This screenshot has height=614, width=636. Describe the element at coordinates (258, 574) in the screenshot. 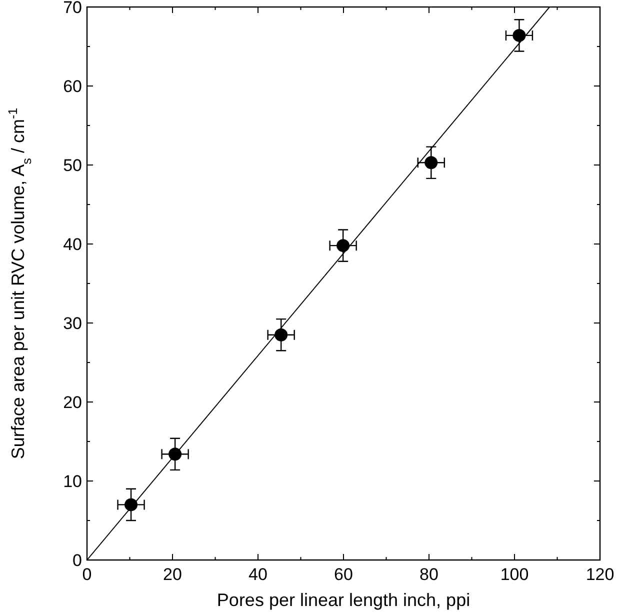

I see `x-tick-label: 40` at that location.